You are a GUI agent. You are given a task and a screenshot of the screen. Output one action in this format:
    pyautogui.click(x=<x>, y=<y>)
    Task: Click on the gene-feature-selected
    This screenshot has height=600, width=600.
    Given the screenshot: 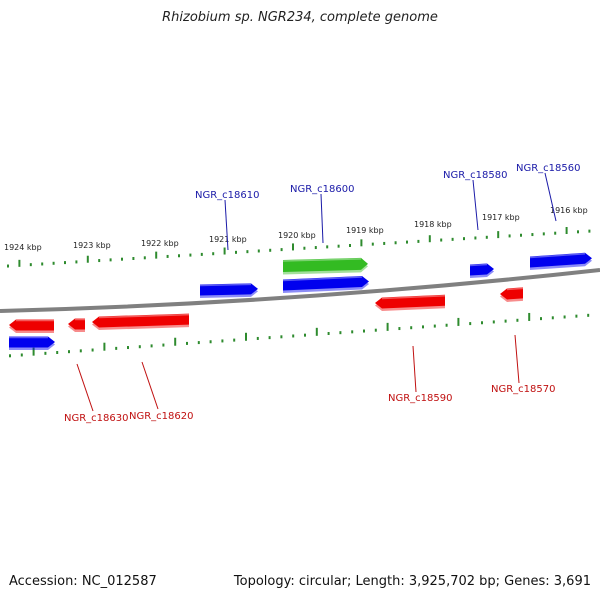 What is the action you would take?
    pyautogui.click(x=325, y=266)
    